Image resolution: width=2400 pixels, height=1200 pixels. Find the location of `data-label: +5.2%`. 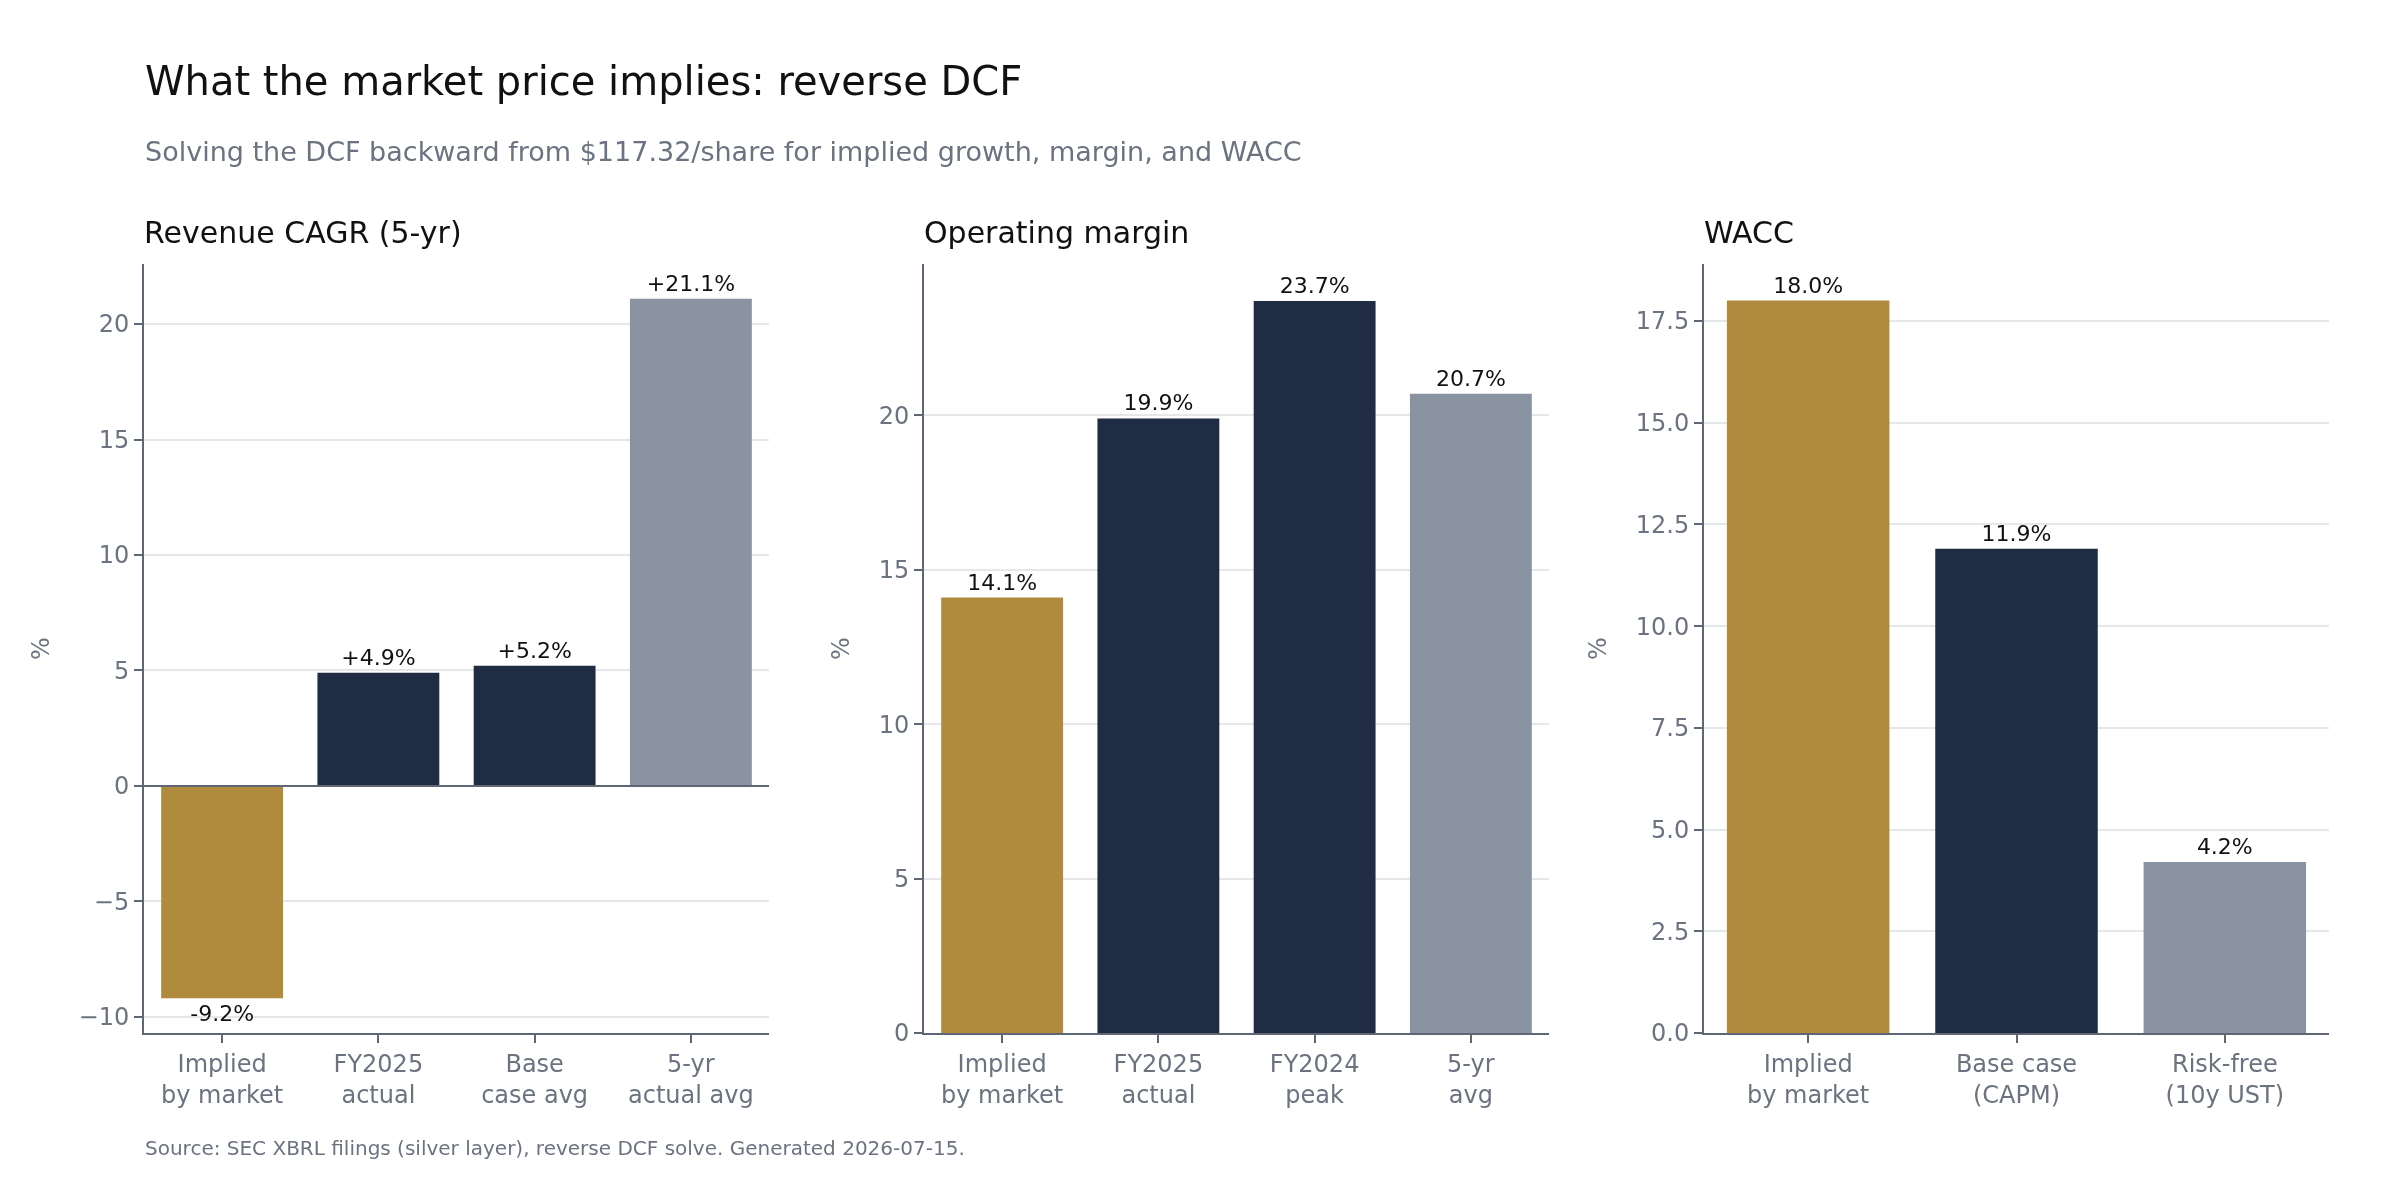

data-label: +5.2% is located at coordinates (534, 650).